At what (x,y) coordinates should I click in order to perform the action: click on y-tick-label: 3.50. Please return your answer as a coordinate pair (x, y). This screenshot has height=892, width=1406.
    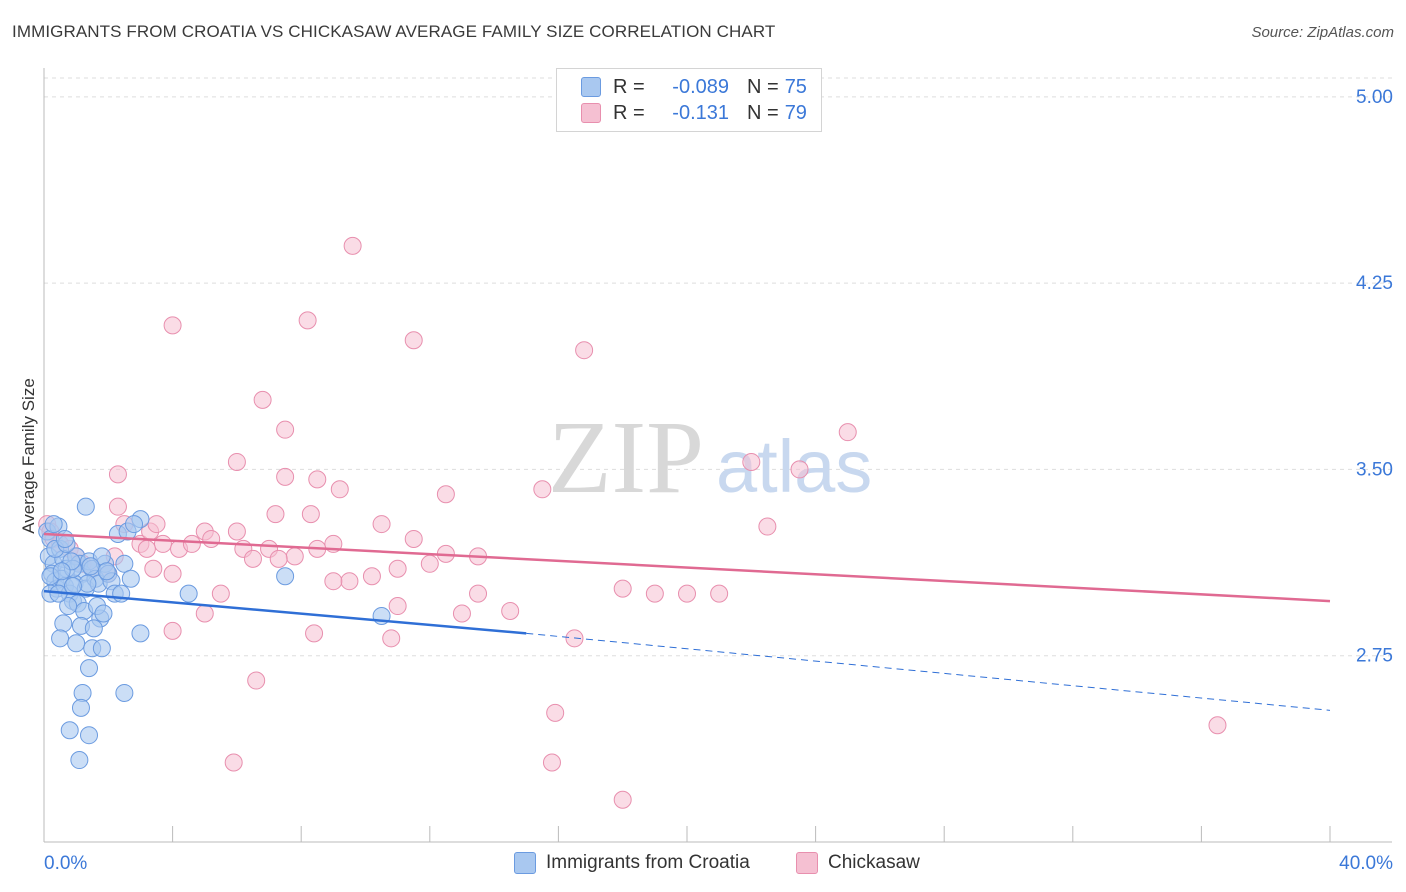
    Looking at the image, I should click on (1374, 469).